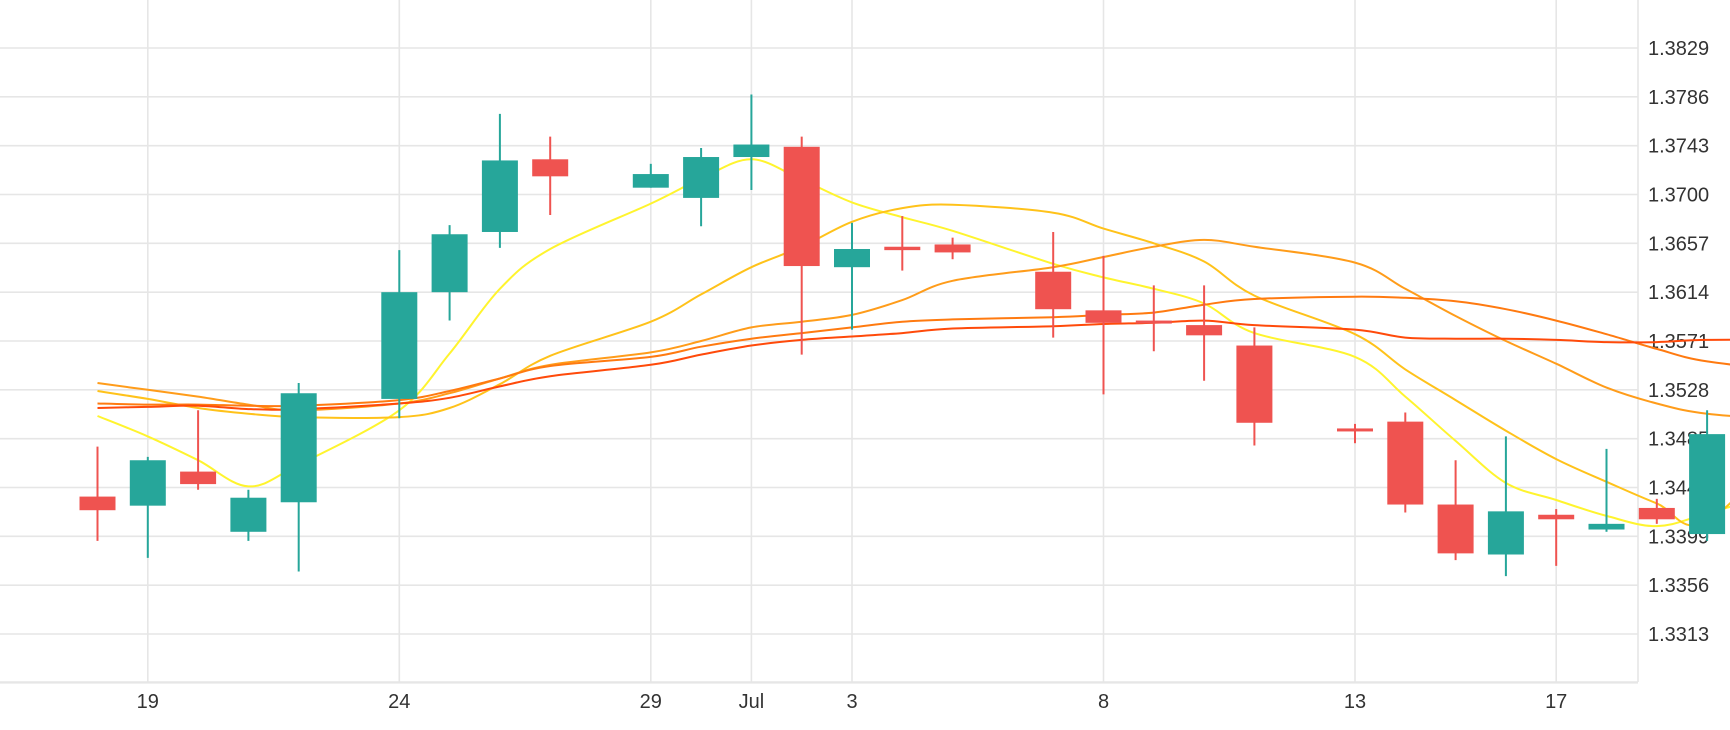  I want to click on y-tick-label: 1.3743, so click(1678, 147).